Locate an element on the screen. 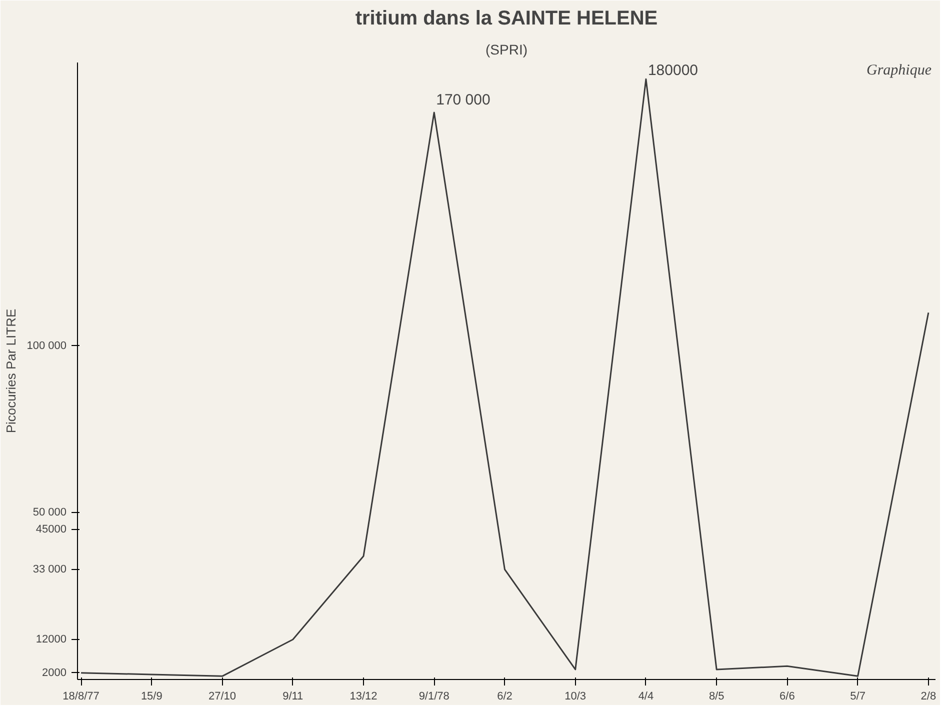  x-tick-label: 2/8 is located at coordinates (928, 696).